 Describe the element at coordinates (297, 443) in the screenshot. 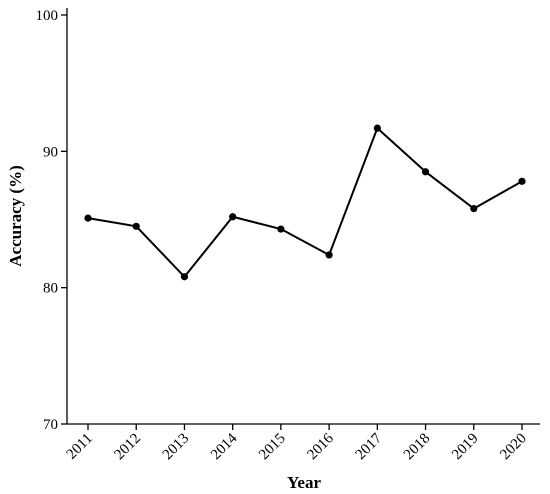

I see `x-axis-ticks: 2011 2012 2013 2014 2015 2016 2017 2018 2019 2020` at that location.